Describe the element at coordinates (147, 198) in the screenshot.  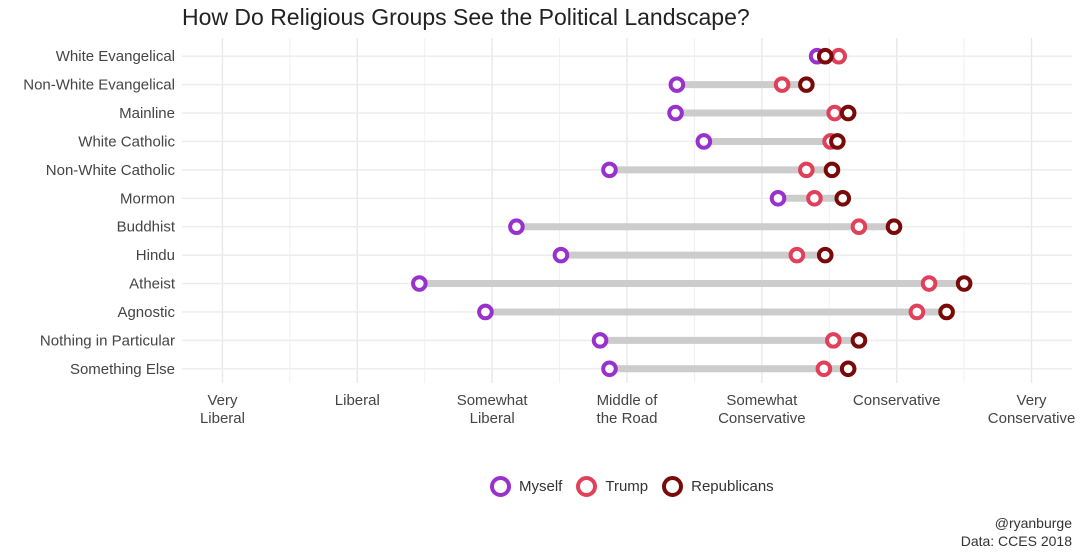
I see `y-tick-label: Mormon` at that location.